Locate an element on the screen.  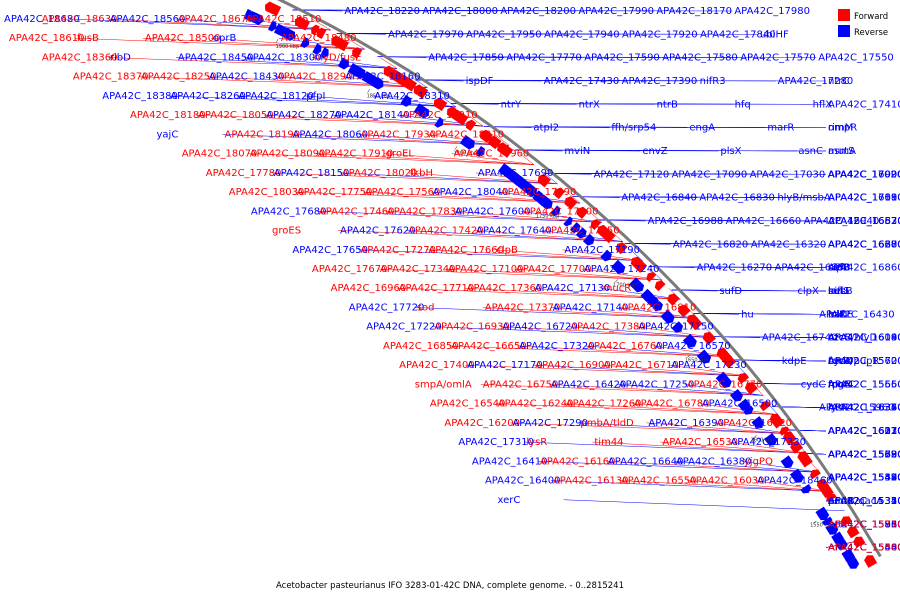
reverse-gene-label: APA42C_15590 is located at coordinates (864, 454).